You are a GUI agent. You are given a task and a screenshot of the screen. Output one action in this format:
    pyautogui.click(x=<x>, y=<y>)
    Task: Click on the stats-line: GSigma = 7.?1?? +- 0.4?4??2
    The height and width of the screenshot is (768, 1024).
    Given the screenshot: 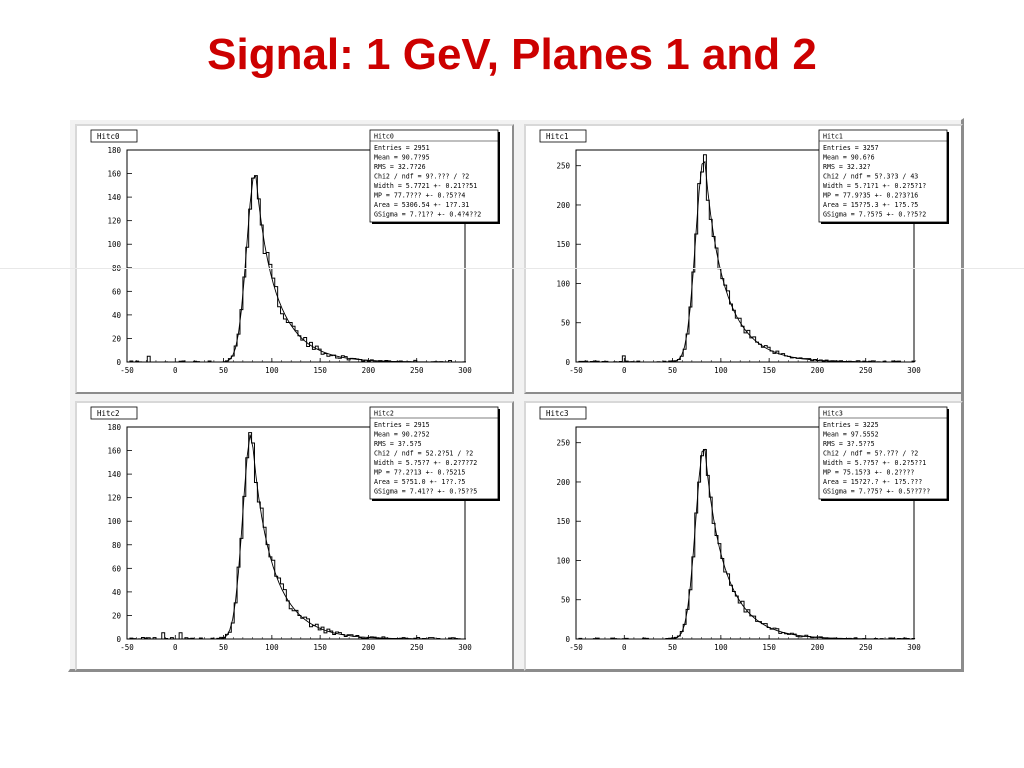 What is the action you would take?
    pyautogui.click(x=427, y=215)
    